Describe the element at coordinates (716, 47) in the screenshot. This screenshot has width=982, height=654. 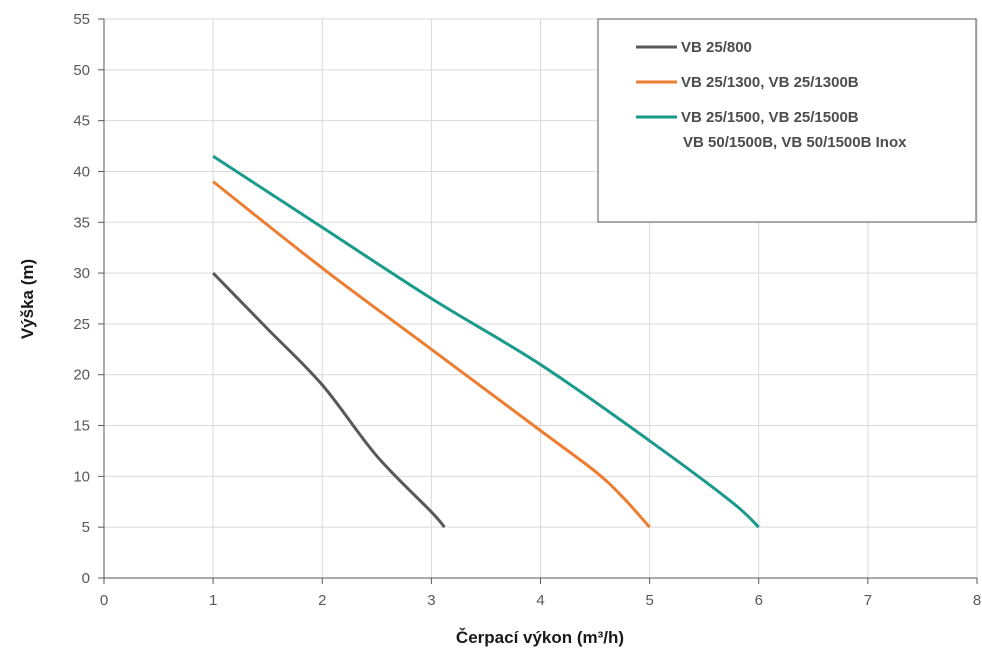
I see `legend-label-0: VB 25/800` at that location.